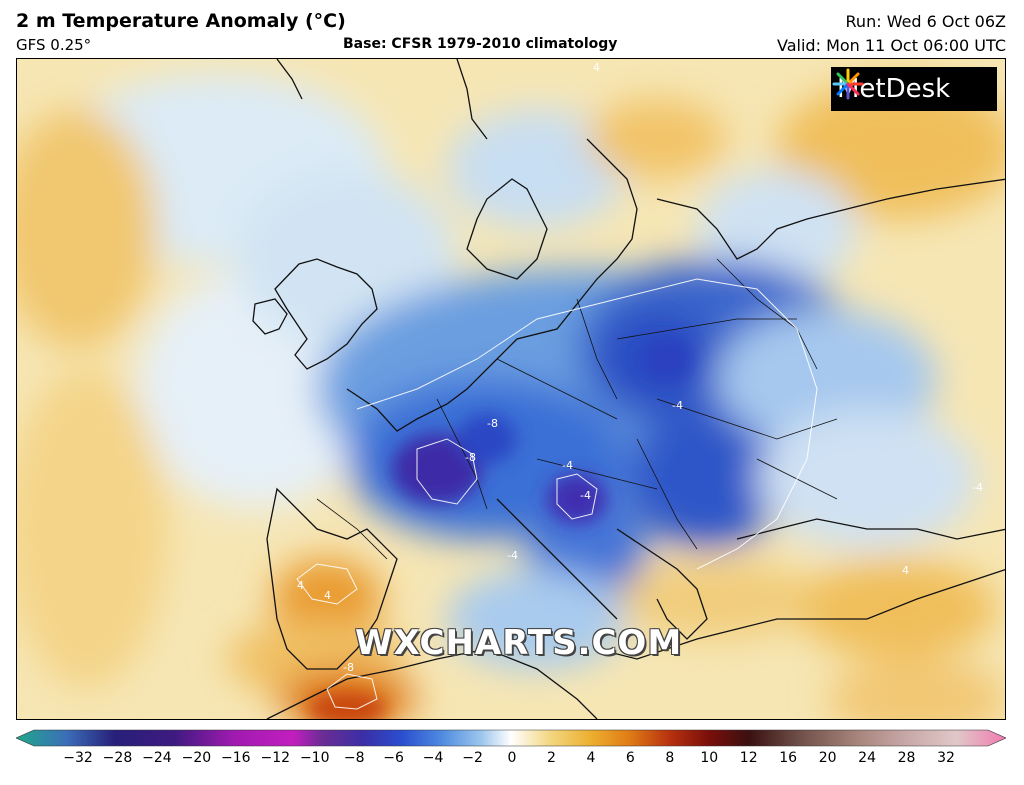  What do you see at coordinates (848, 84) in the screenshot?
I see `starburst-icon` at bounding box center [848, 84].